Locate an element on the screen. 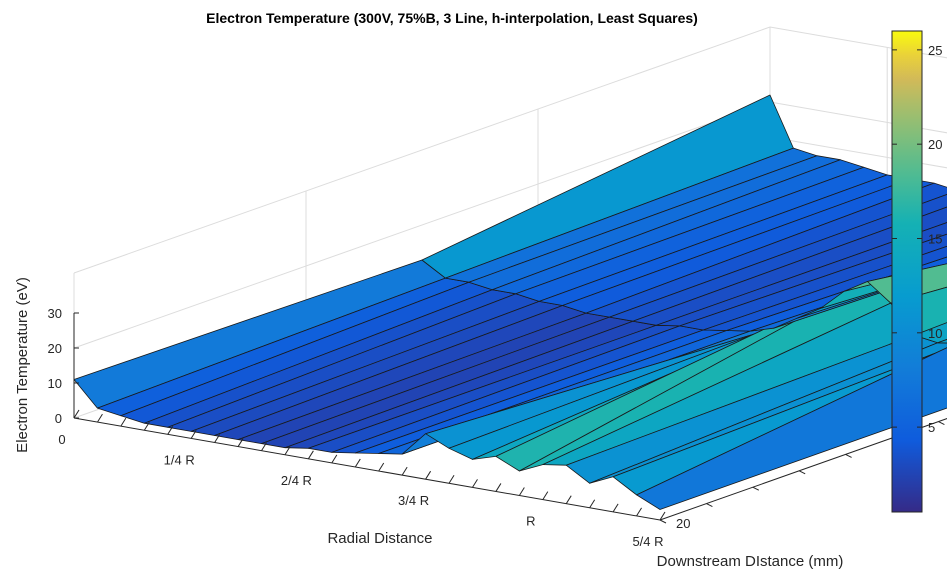 The image size is (947, 573). y-axis-label: Downstream DIstance (mm) is located at coordinates (750, 561).